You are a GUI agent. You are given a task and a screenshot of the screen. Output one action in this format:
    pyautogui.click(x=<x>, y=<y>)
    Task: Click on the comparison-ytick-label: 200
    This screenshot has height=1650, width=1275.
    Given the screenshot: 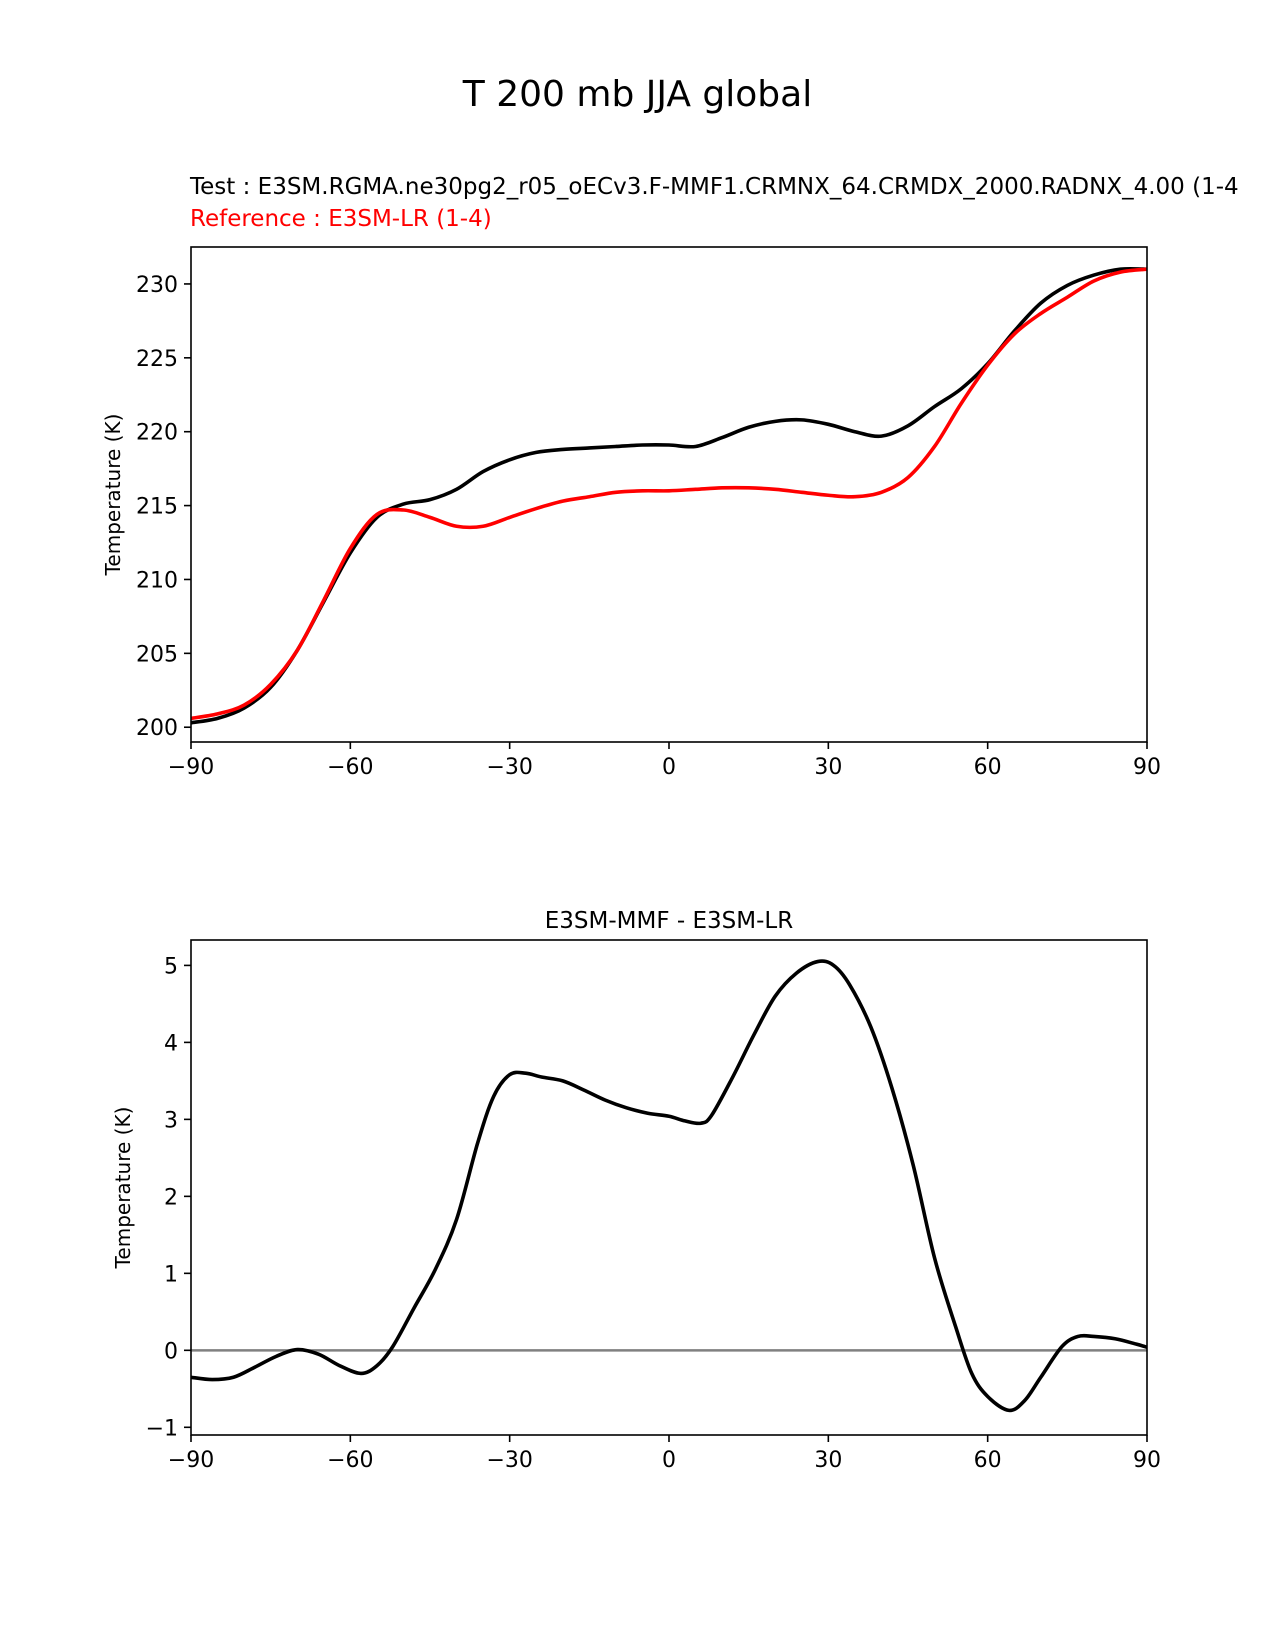 What is the action you would take?
    pyautogui.click(x=157, y=728)
    